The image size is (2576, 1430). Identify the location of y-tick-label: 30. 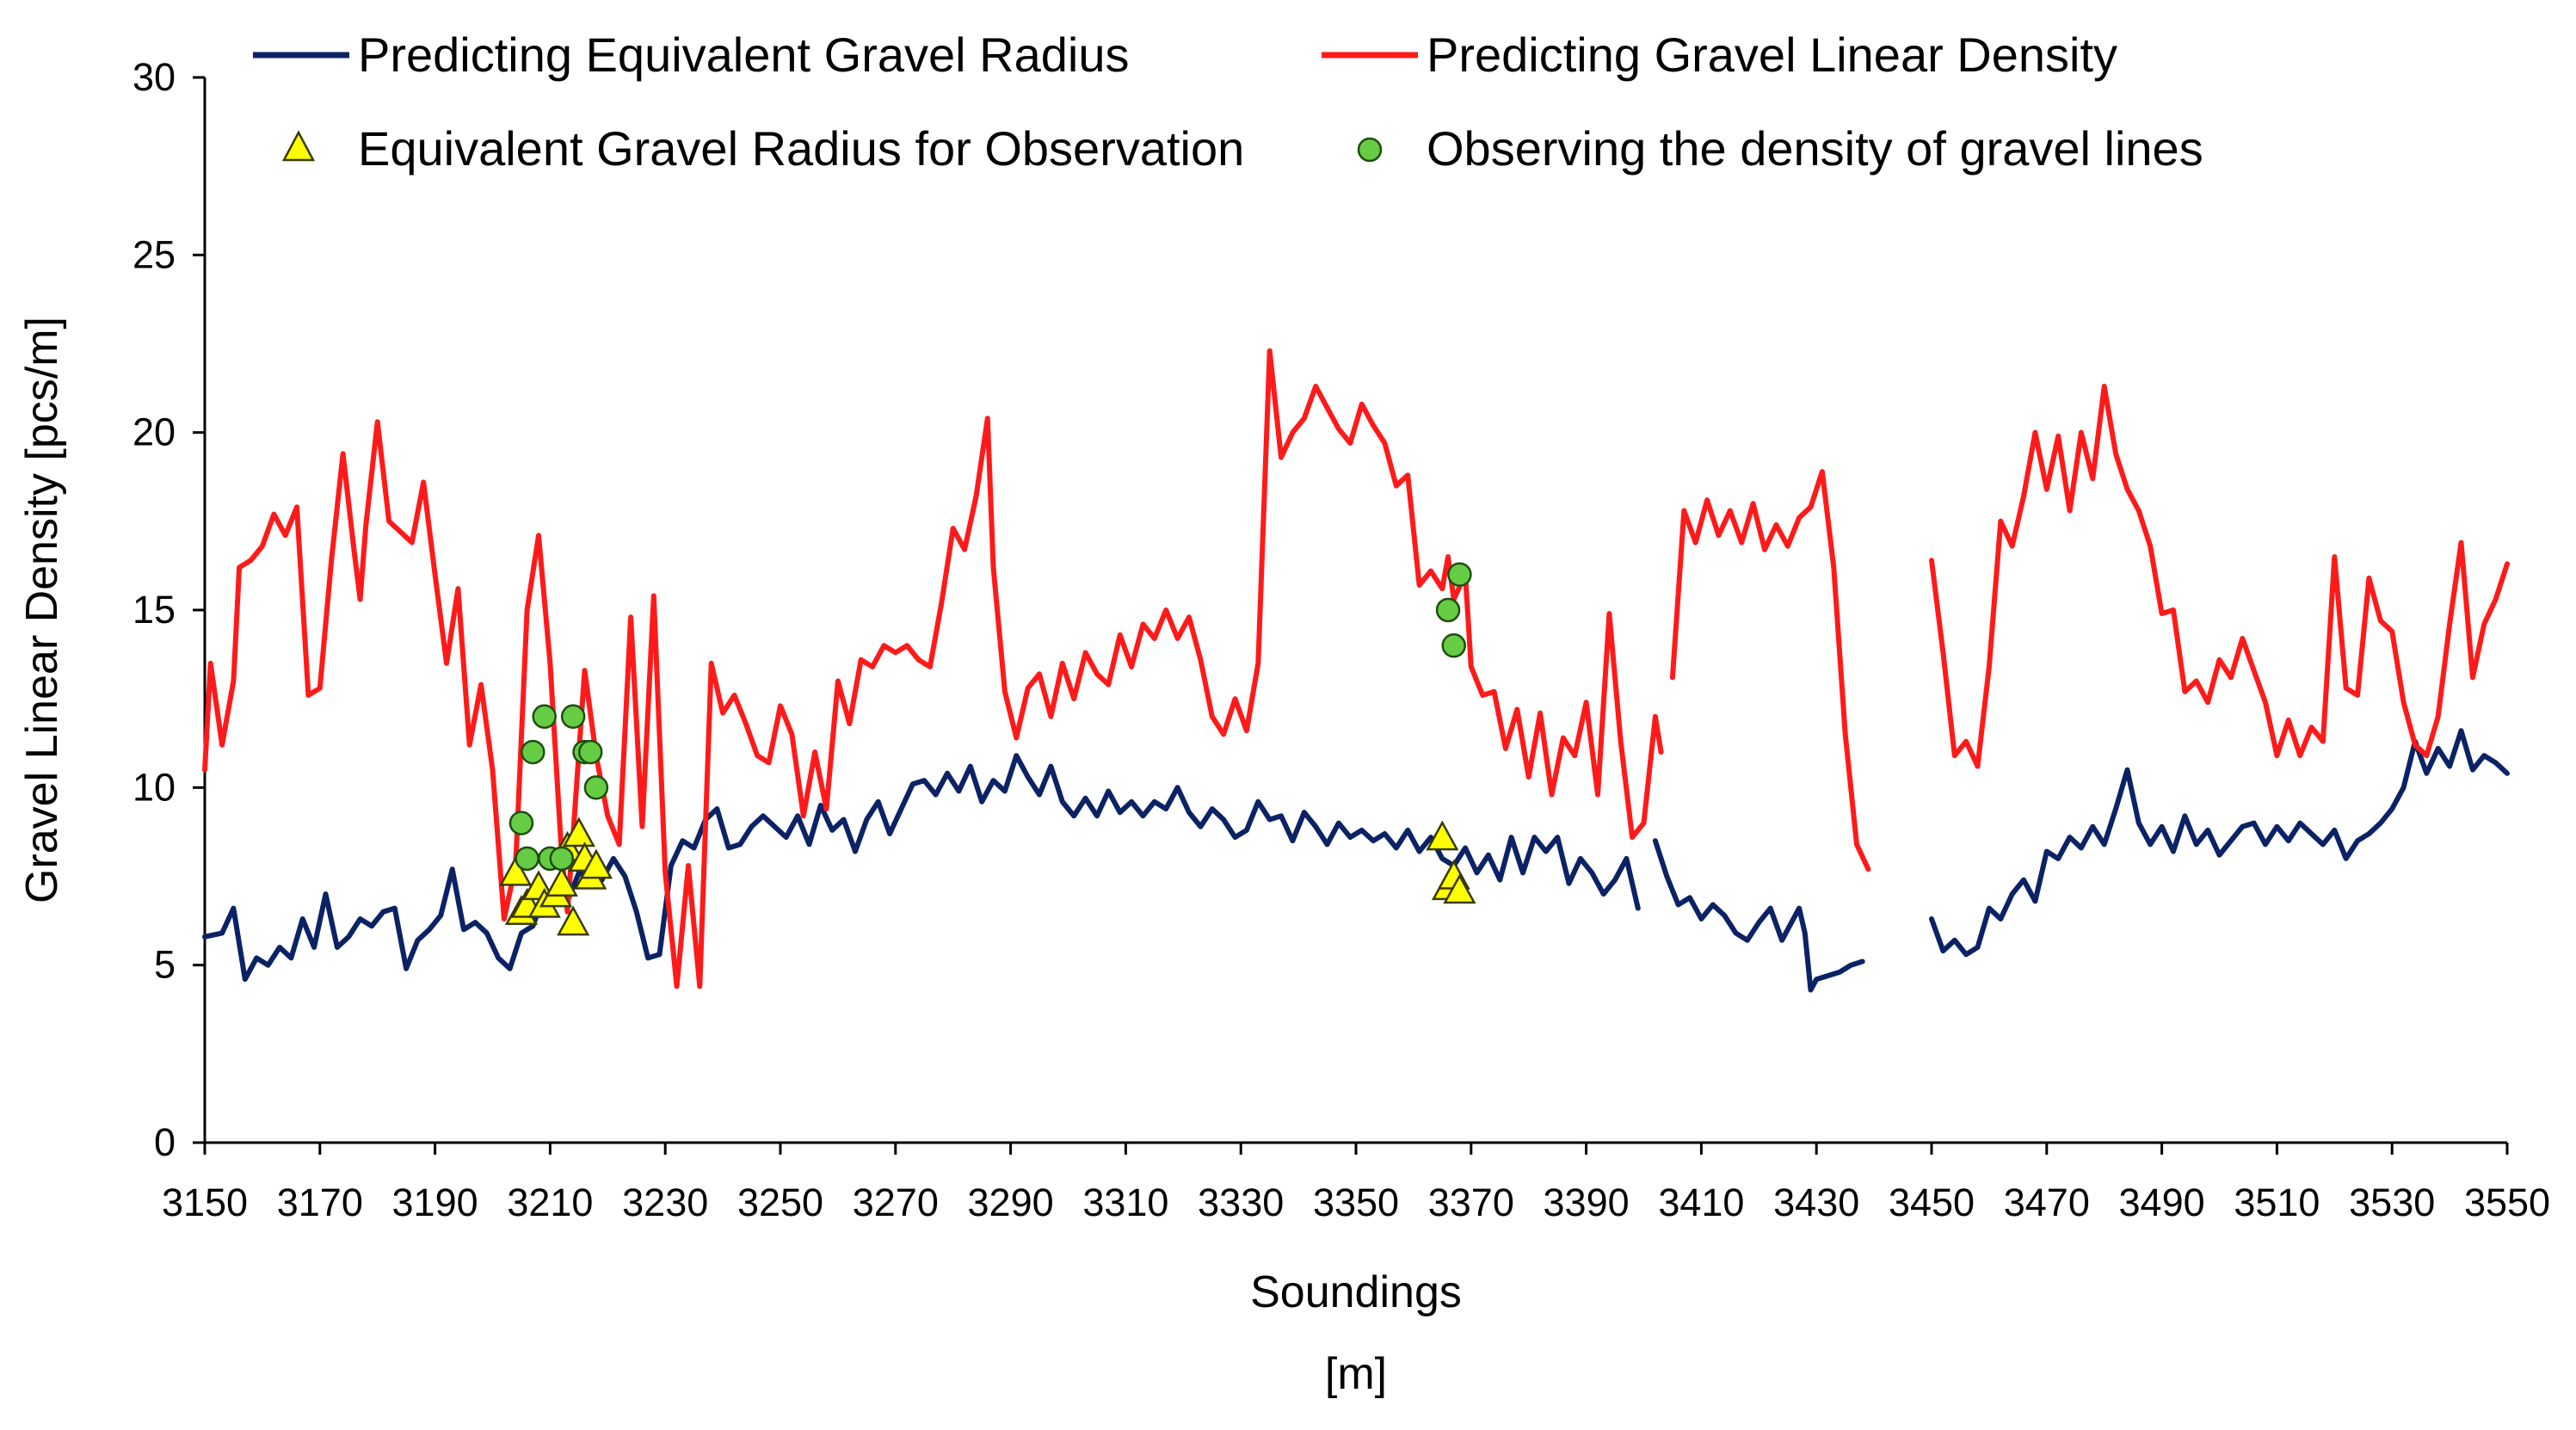
(154, 77).